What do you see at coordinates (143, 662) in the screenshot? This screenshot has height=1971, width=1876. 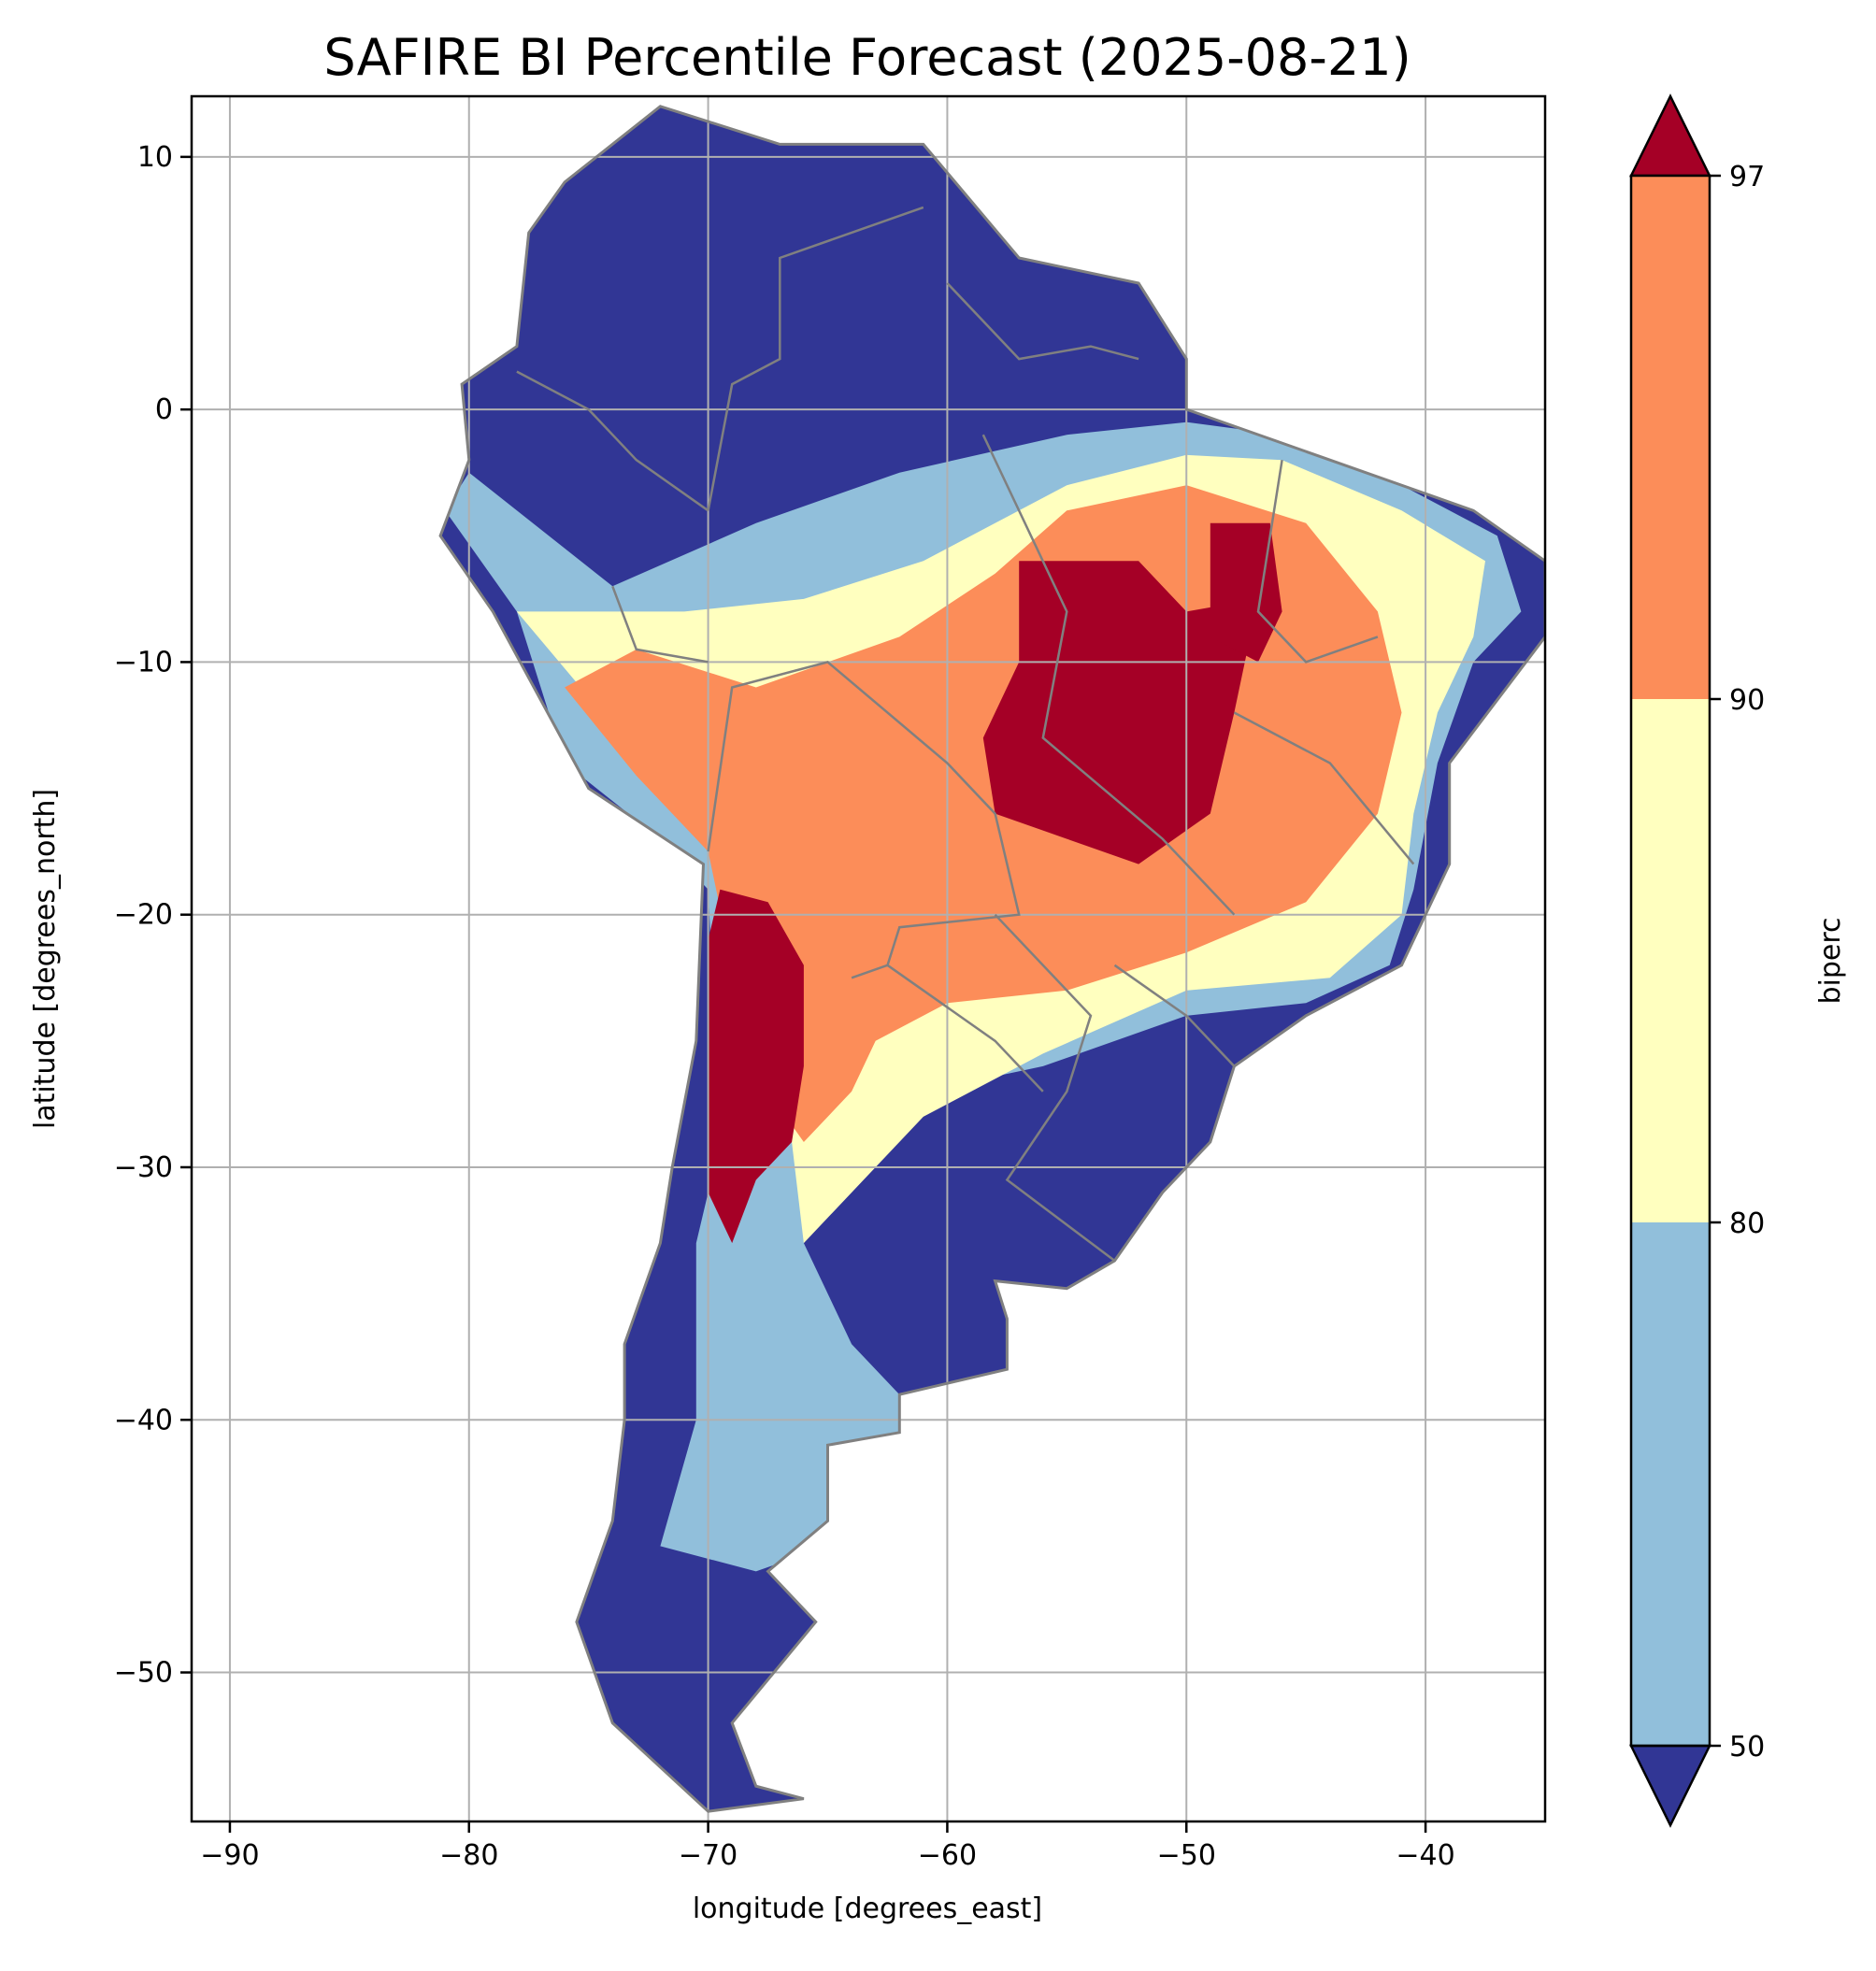 I see `y-tick-label: −10` at bounding box center [143, 662].